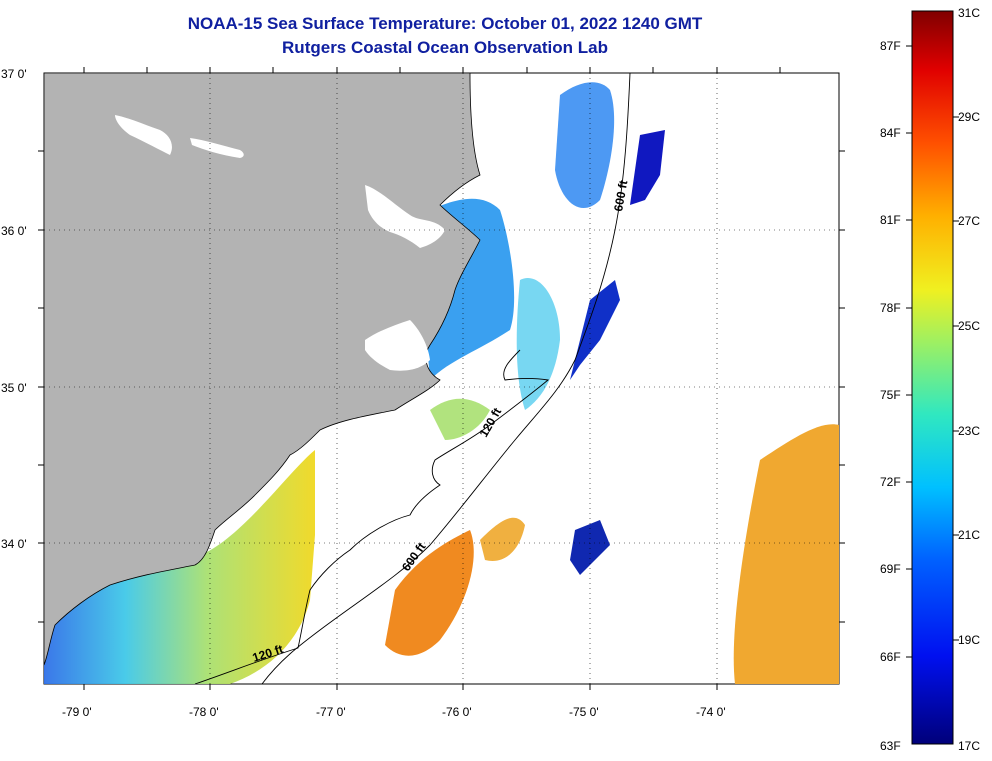 Image resolution: width=992 pixels, height=761 pixels. What do you see at coordinates (969, 117) in the screenshot?
I see `cb-c-29: 29C` at bounding box center [969, 117].